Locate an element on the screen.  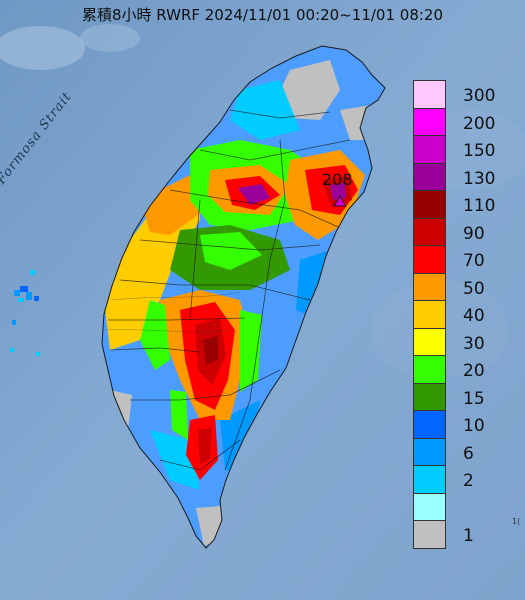
legend-label: 110 is located at coordinates (479, 206).